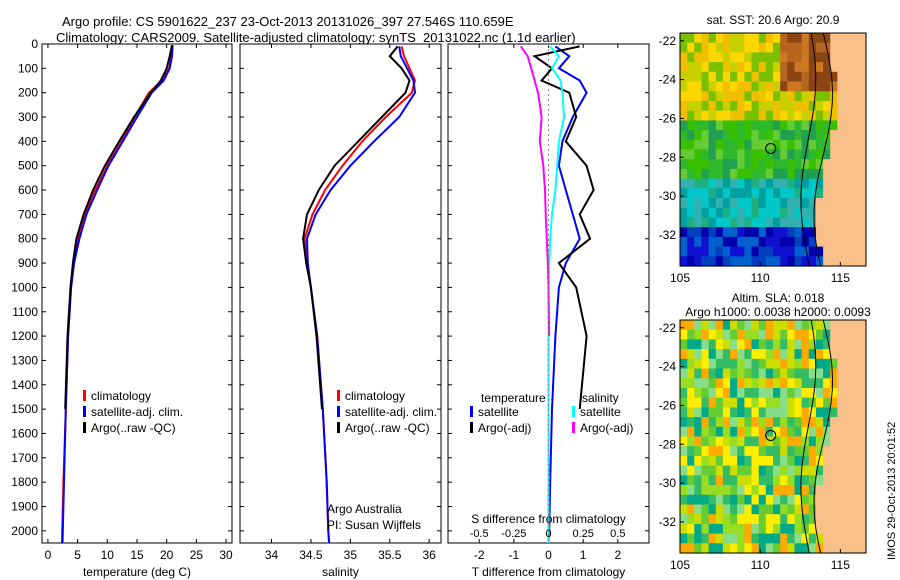 This screenshot has width=900, height=580. I want to click on temperature-ytick-label: 900, so click(28, 263).